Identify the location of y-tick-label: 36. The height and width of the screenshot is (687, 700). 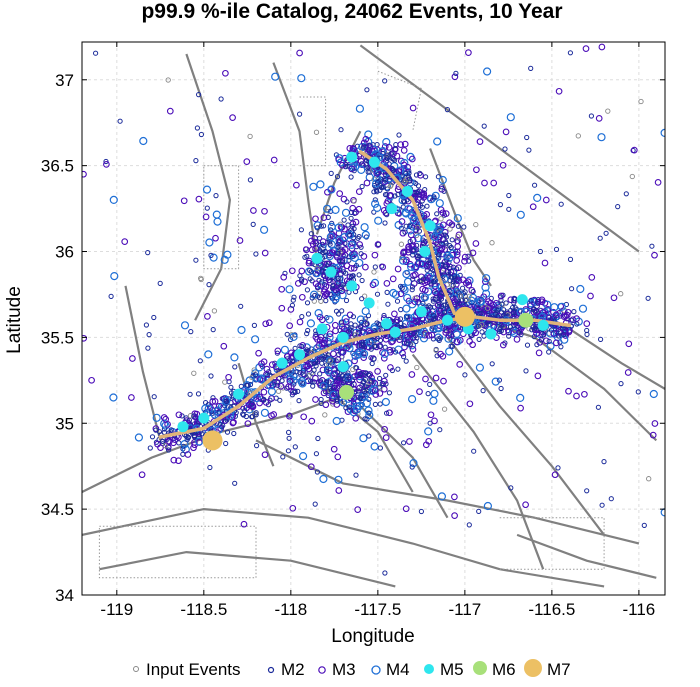
(64, 252).